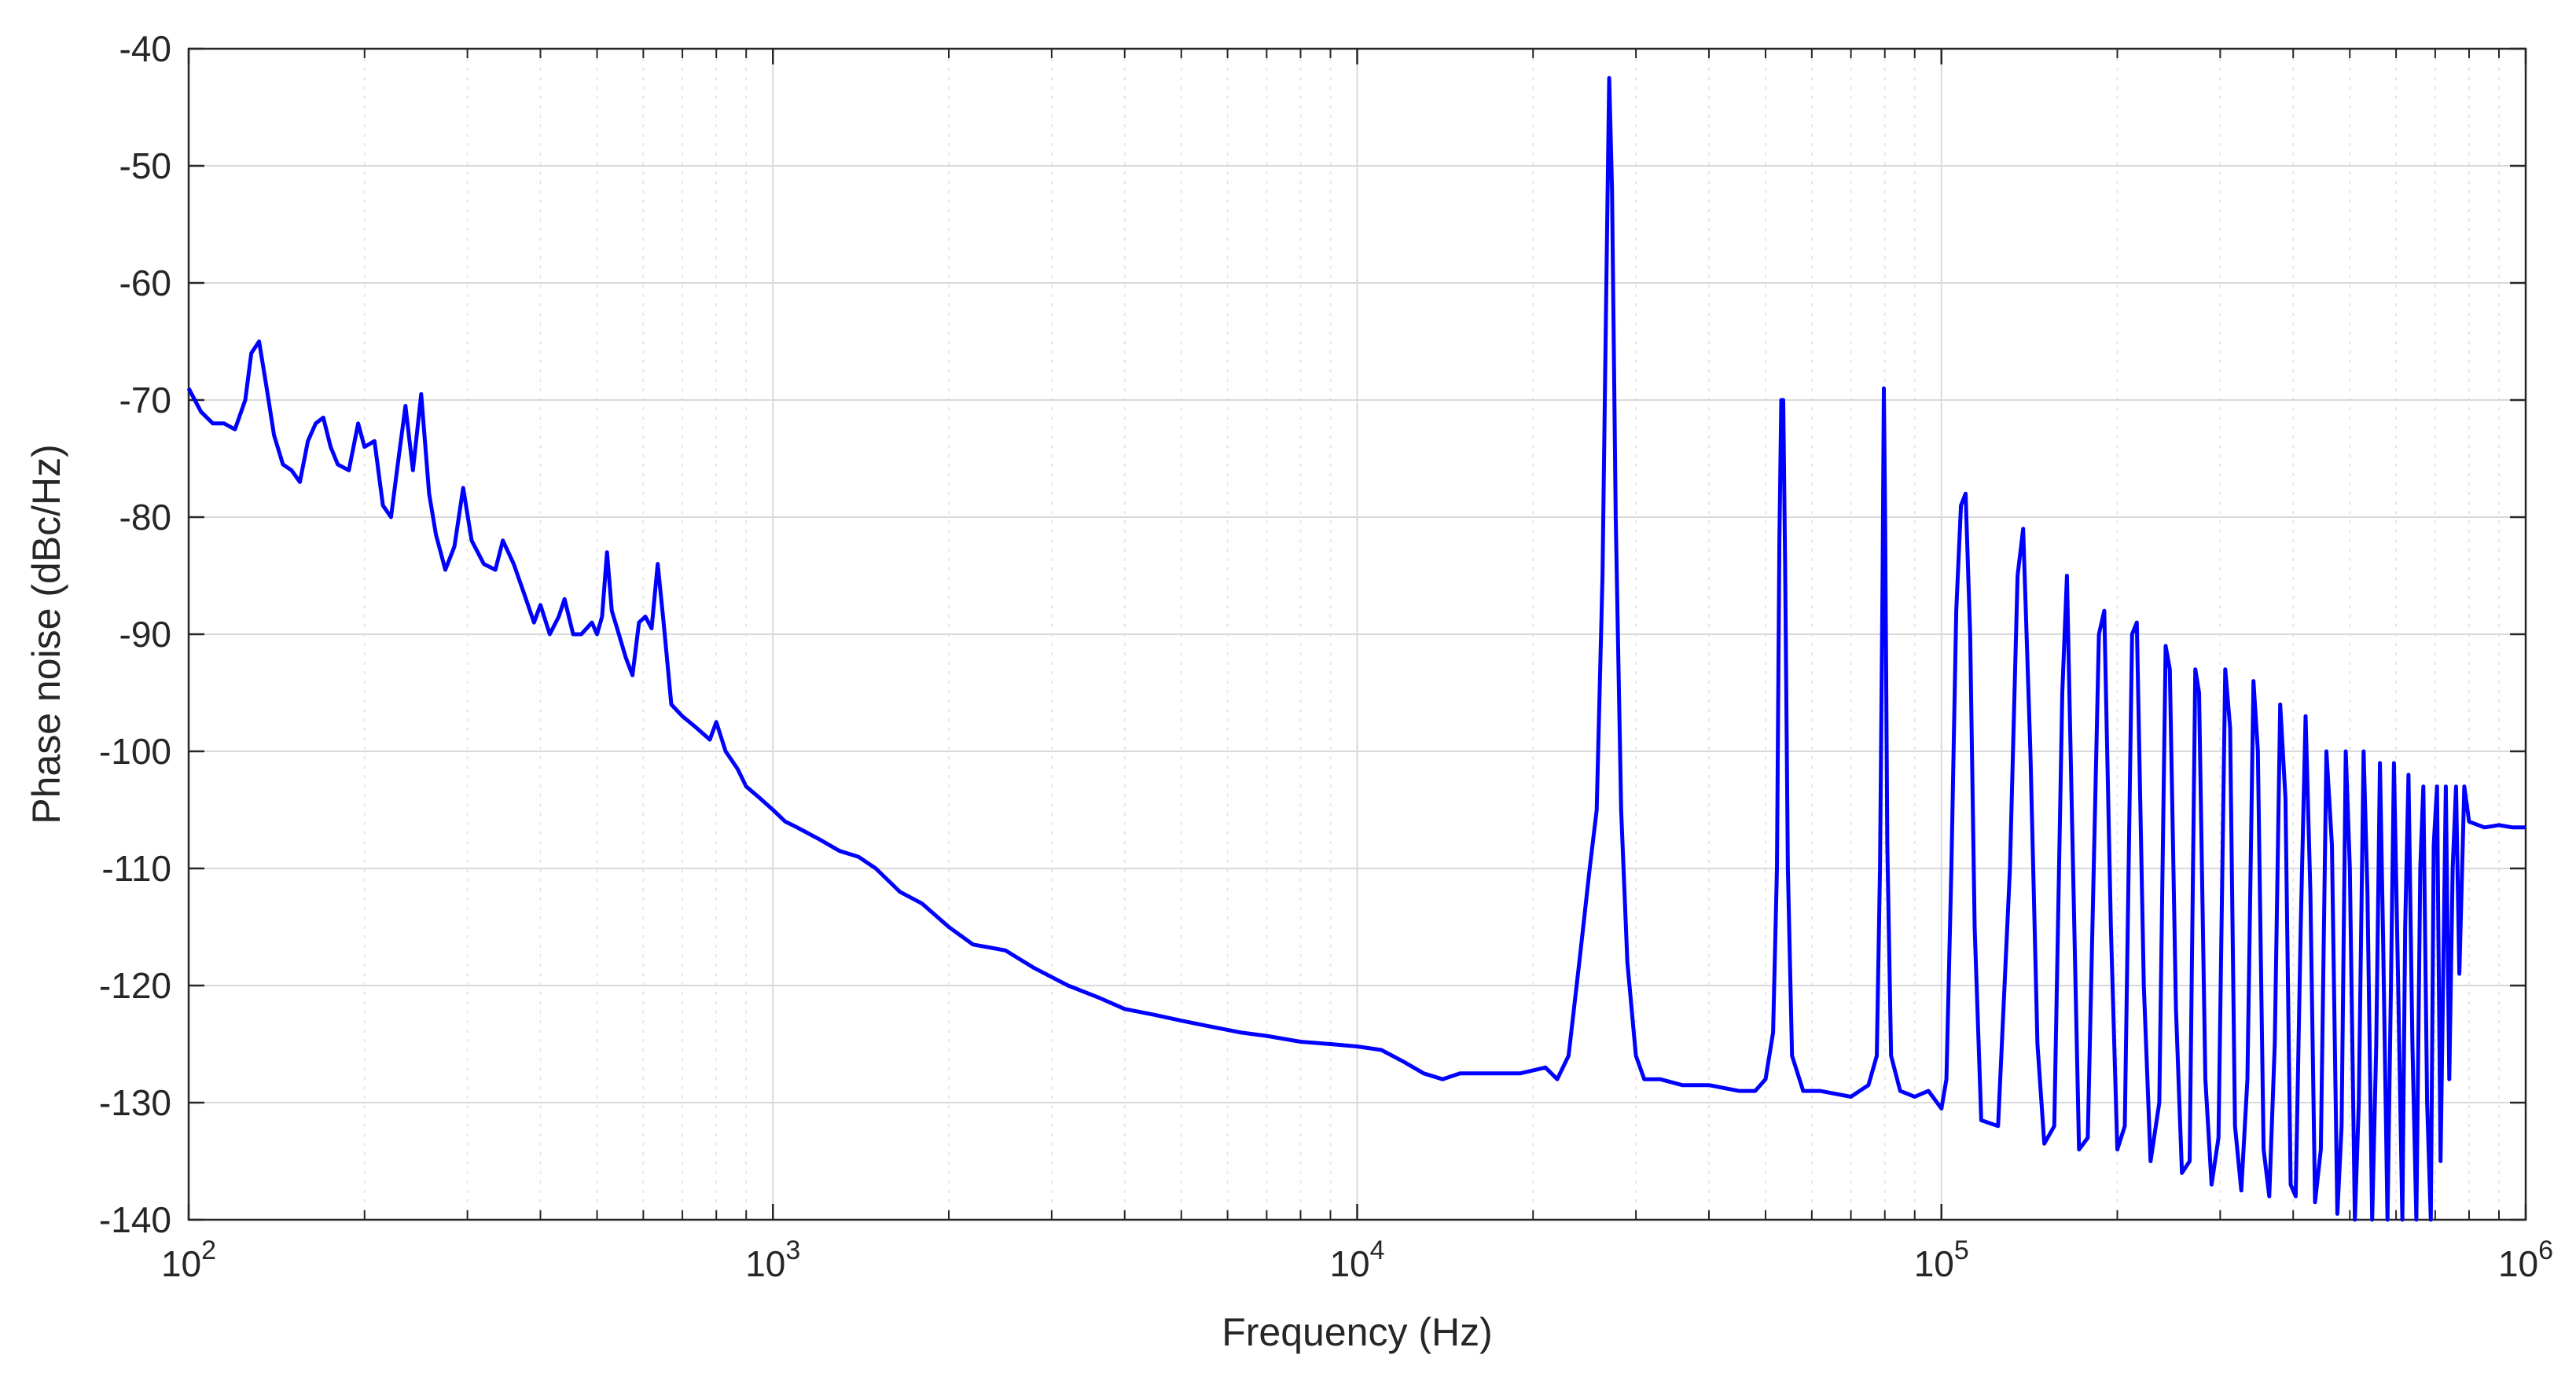  What do you see at coordinates (136, 868) in the screenshot?
I see `y-tick-label: -110` at bounding box center [136, 868].